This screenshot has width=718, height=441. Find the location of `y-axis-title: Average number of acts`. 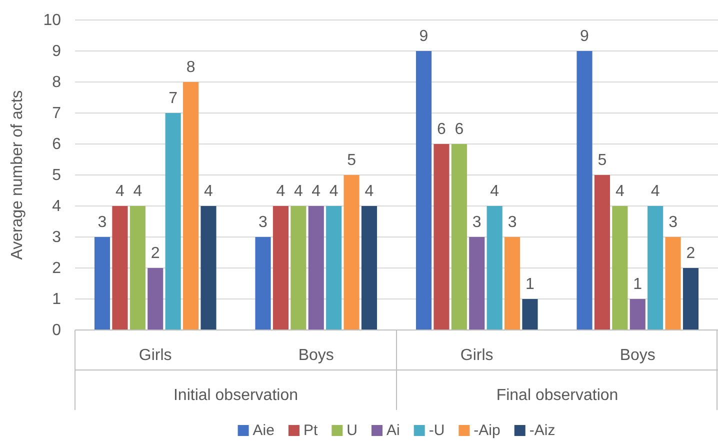

y-axis-title: Average number of acts is located at coordinates (17, 175).